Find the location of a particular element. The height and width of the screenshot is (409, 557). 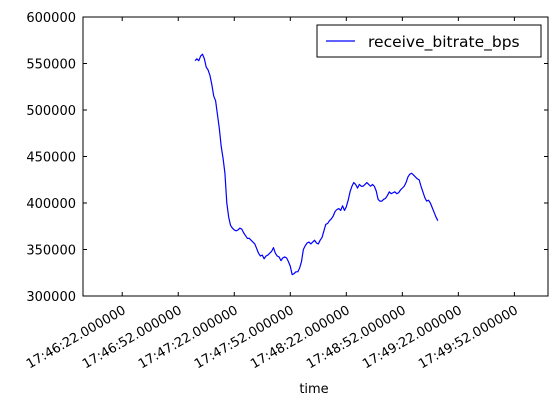

y-tick-label: 350000 is located at coordinates (51, 251).